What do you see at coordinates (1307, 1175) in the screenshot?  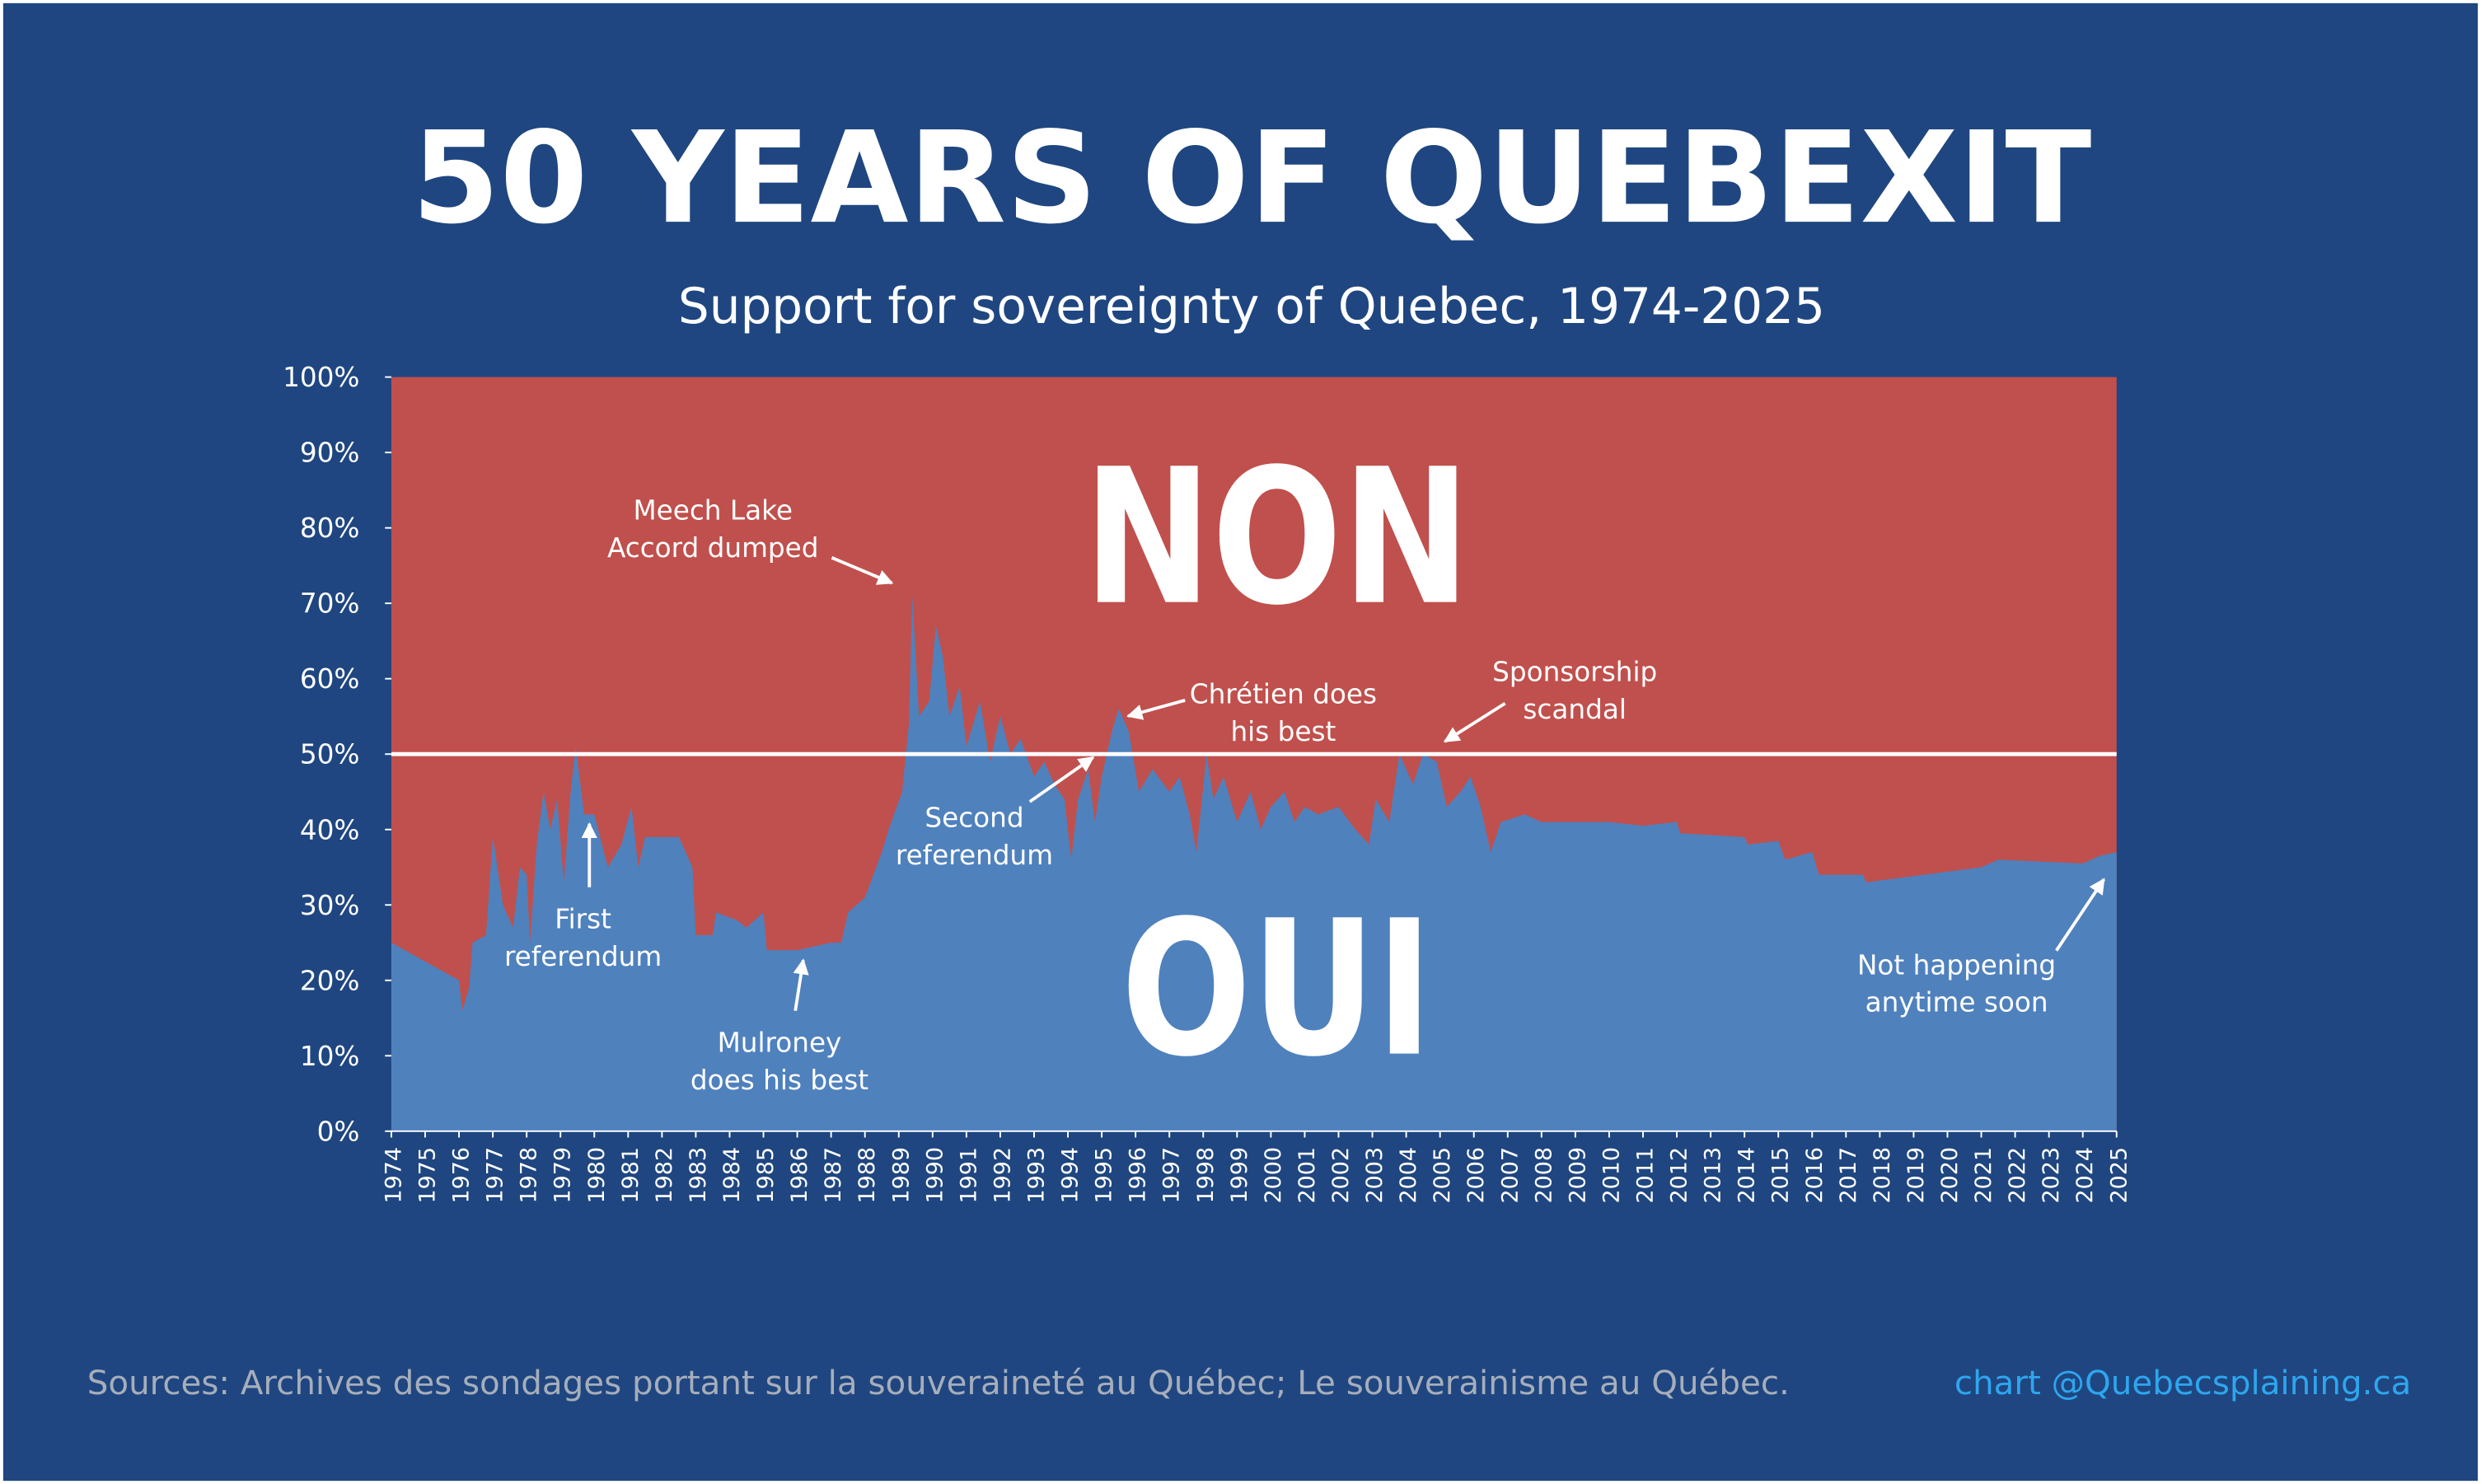 I see `x-tick-label: 2001` at bounding box center [1307, 1175].